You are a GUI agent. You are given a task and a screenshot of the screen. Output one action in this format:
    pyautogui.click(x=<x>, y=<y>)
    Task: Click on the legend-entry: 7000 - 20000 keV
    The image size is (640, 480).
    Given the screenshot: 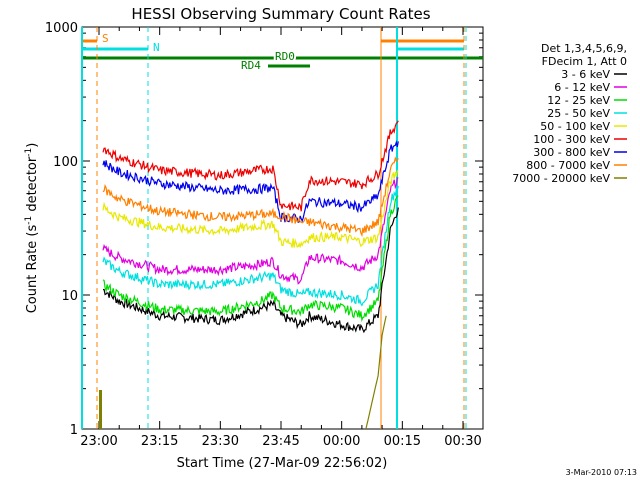 What is the action you would take?
    pyautogui.click(x=561, y=178)
    